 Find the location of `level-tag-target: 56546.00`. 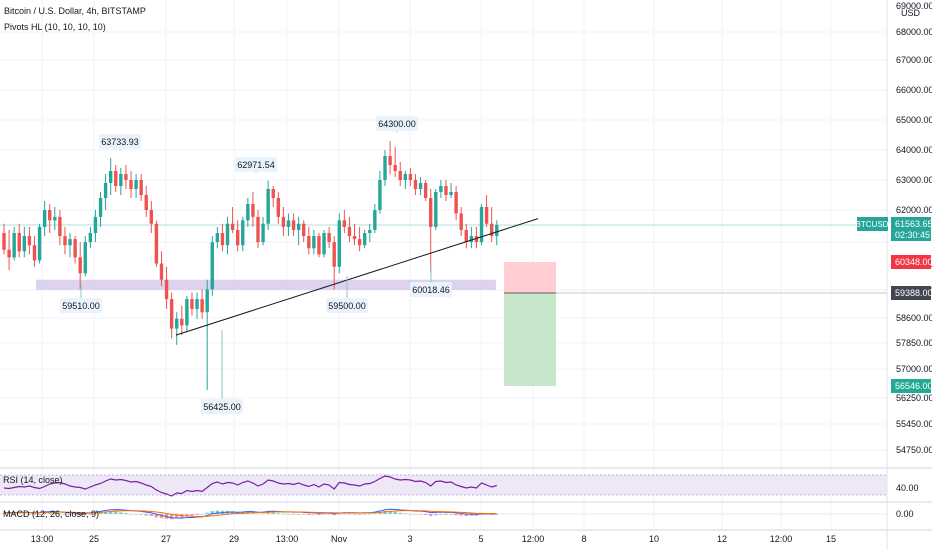

level-tag-target: 56546.00 is located at coordinates (913, 386).